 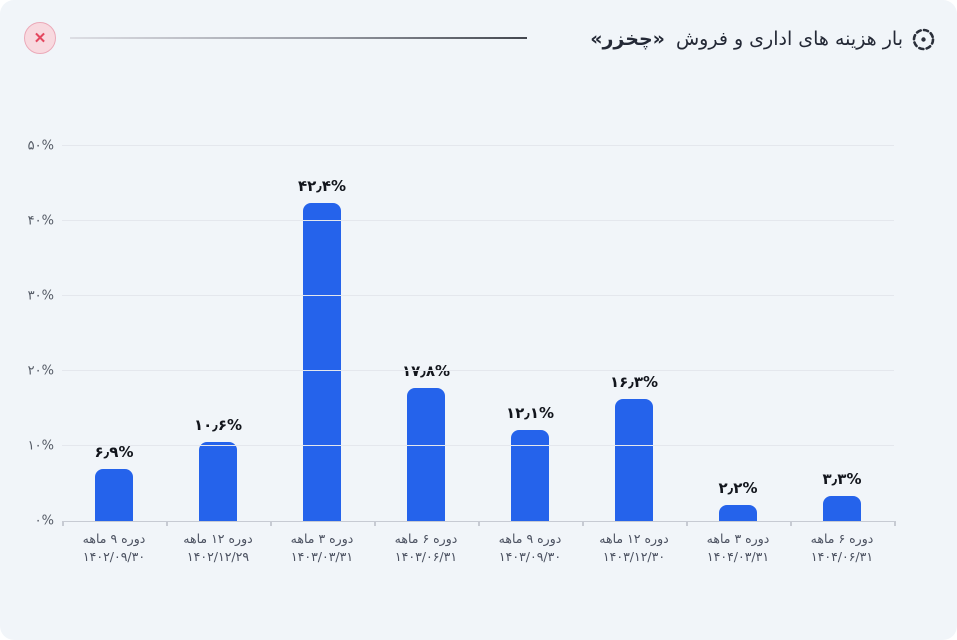 I want to click on x-category-date: ۱۴۰۲/۰۹/۳۰, so click(x=114, y=557).